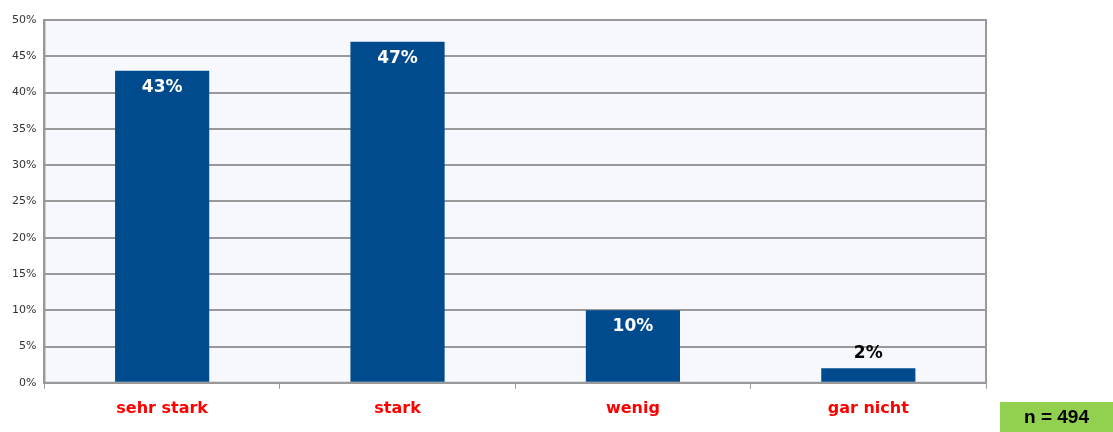 The height and width of the screenshot is (432, 1113). I want to click on y-tick-label: 50%, so click(24, 19).